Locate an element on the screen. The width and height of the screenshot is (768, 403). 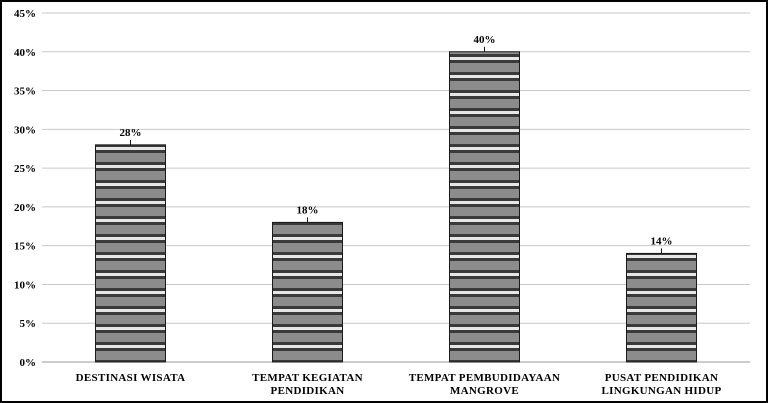
y-tick-label: 40% is located at coordinates (25, 53).